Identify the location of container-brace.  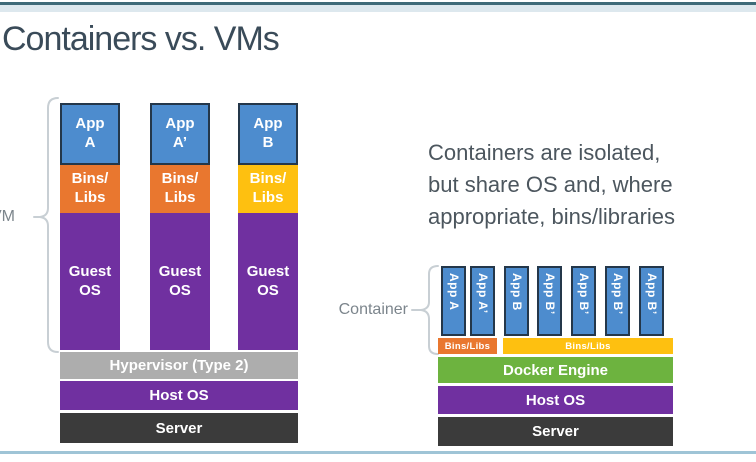
(425, 310).